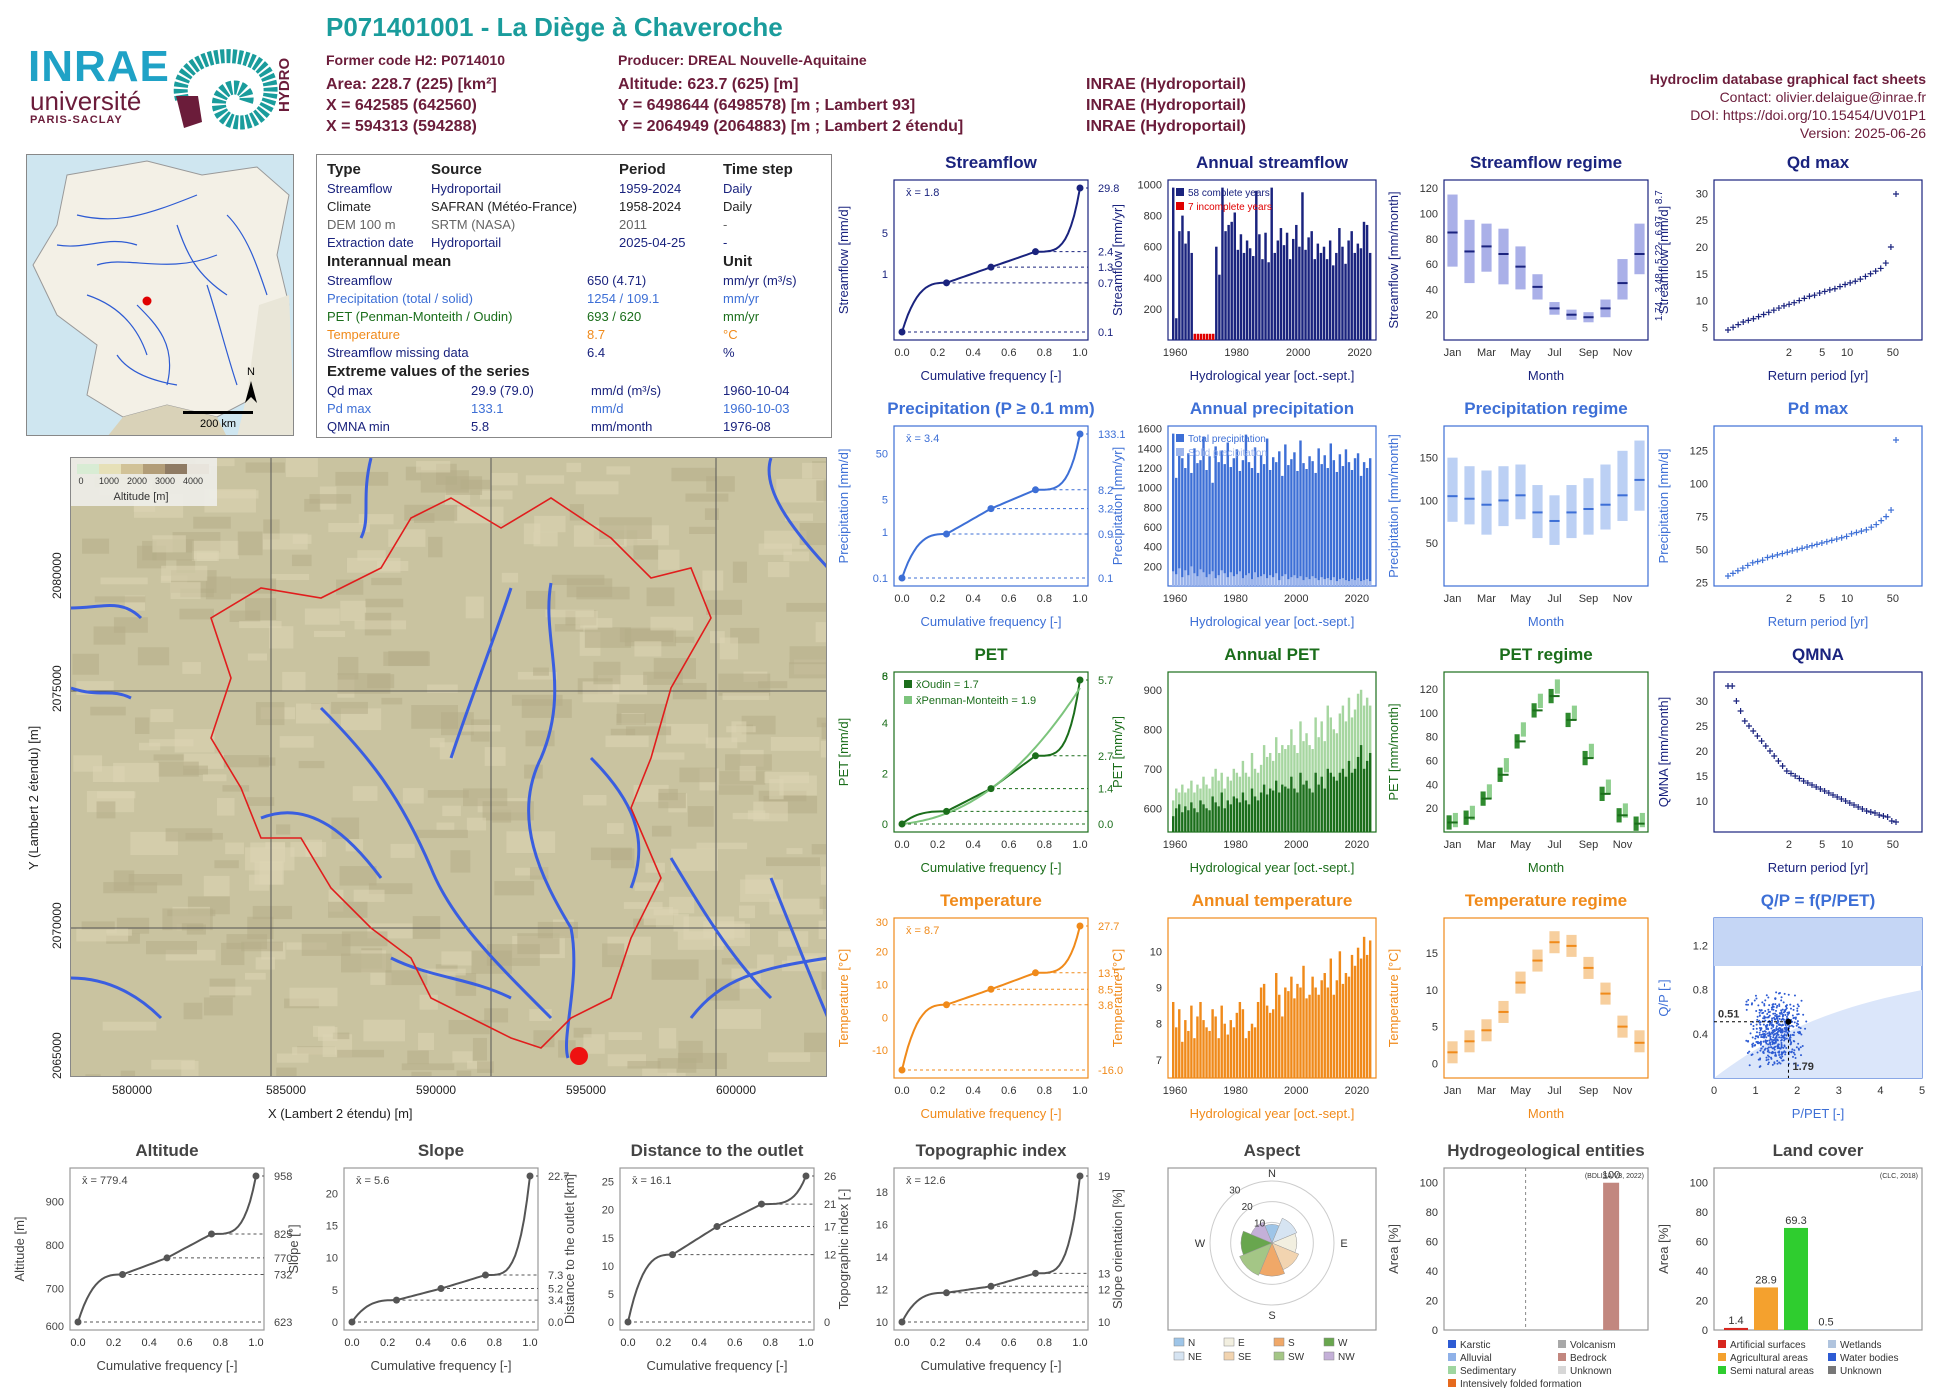  I want to click on altitude: Altitude: 623.7 (625) [m], so click(708, 85).